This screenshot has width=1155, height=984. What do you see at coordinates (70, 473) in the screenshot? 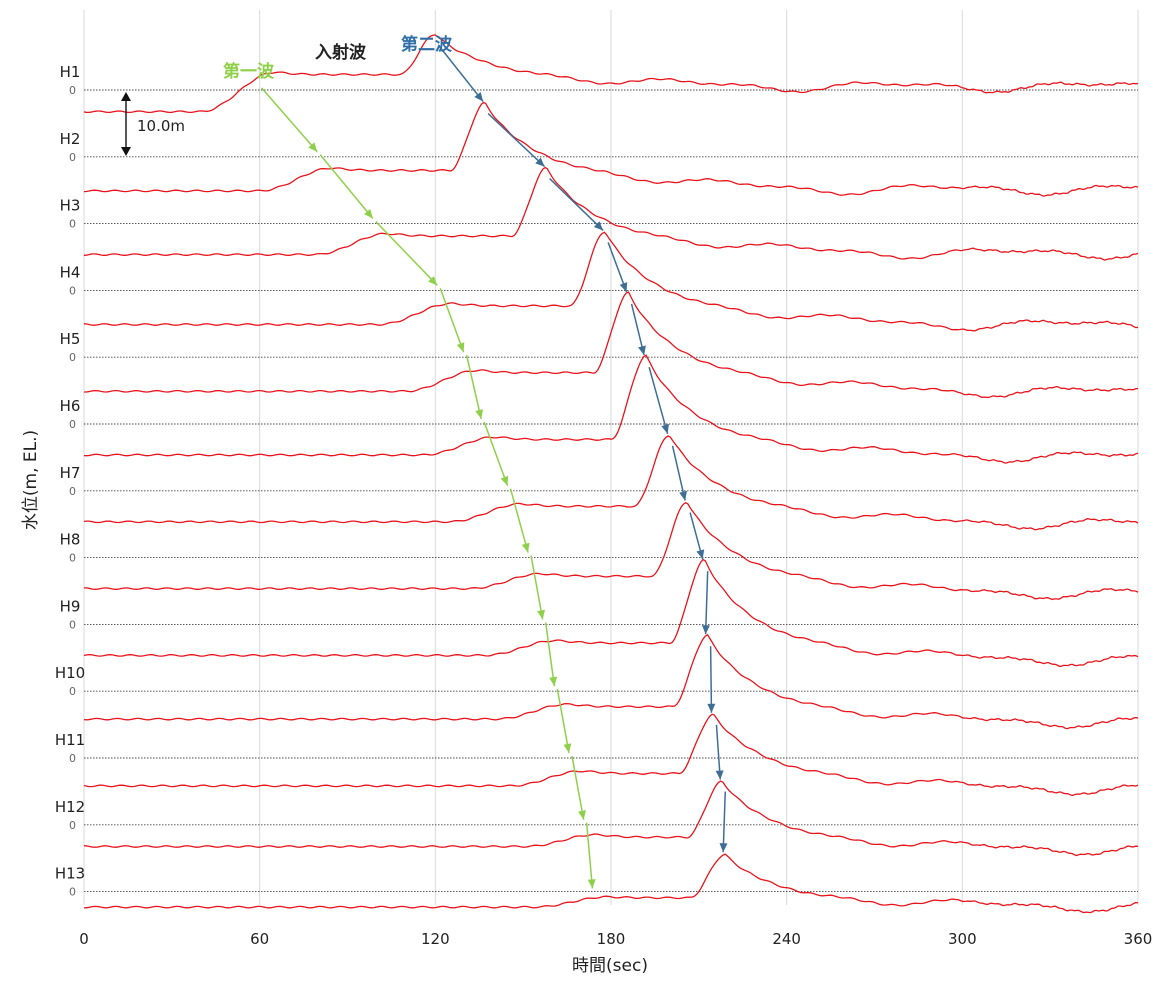
I see `gauge-label: H7` at bounding box center [70, 473].